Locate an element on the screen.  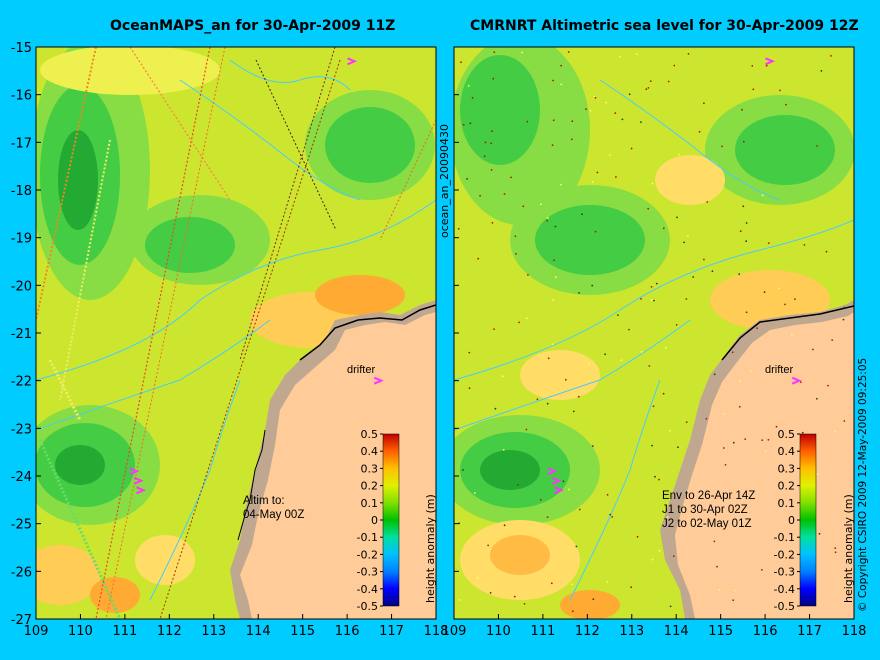
y-tick-label: -24 is located at coordinates (21, 477).